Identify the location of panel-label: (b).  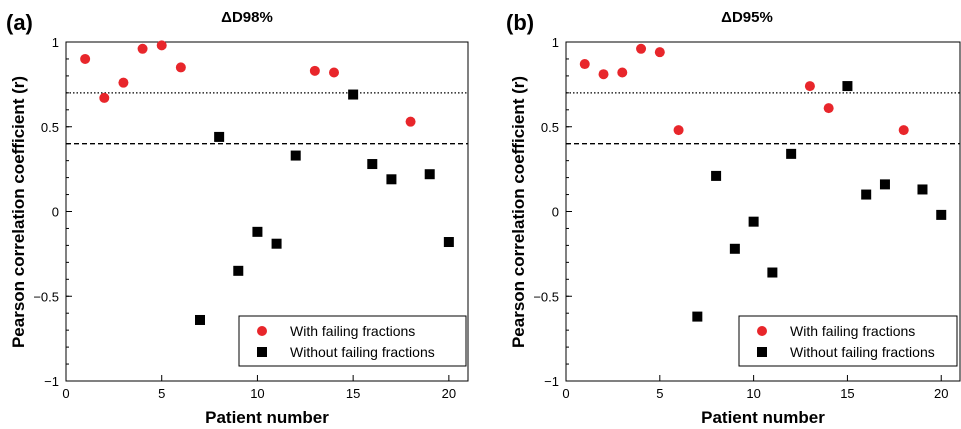
(520, 22).